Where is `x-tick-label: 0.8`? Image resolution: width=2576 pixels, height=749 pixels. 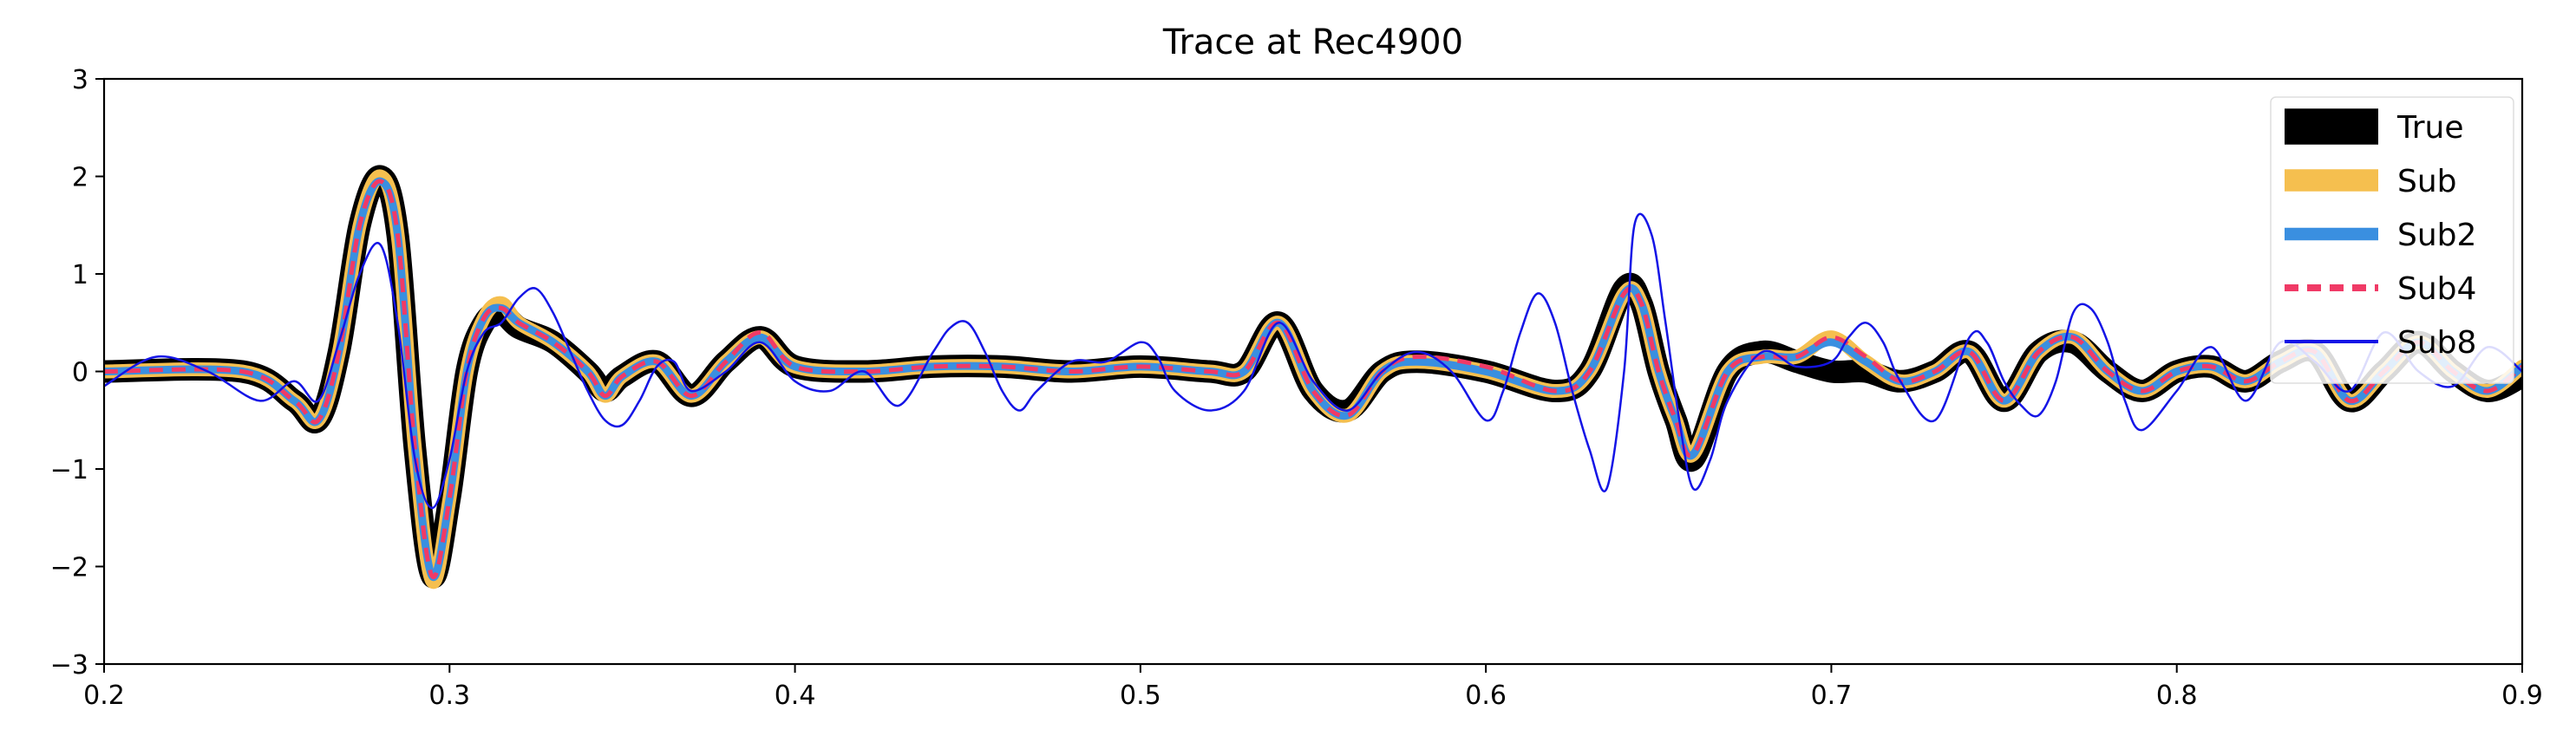 x-tick-label: 0.8 is located at coordinates (2177, 696).